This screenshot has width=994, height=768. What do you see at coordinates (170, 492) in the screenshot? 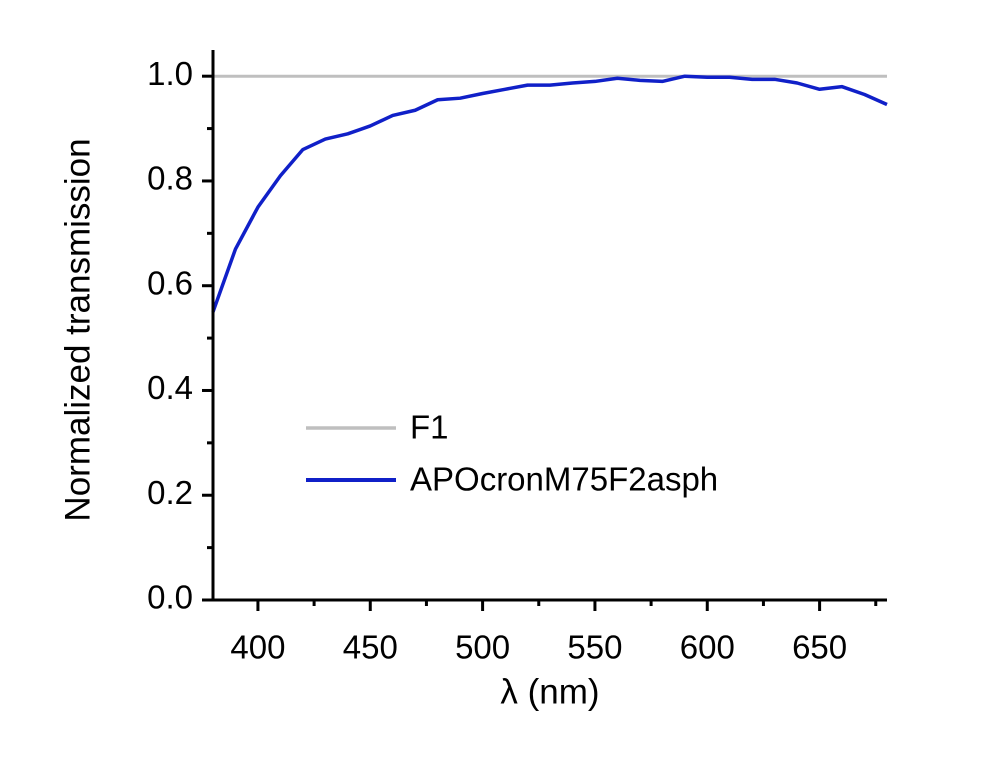
I see `y-tick-label: 0.2` at bounding box center [170, 492].